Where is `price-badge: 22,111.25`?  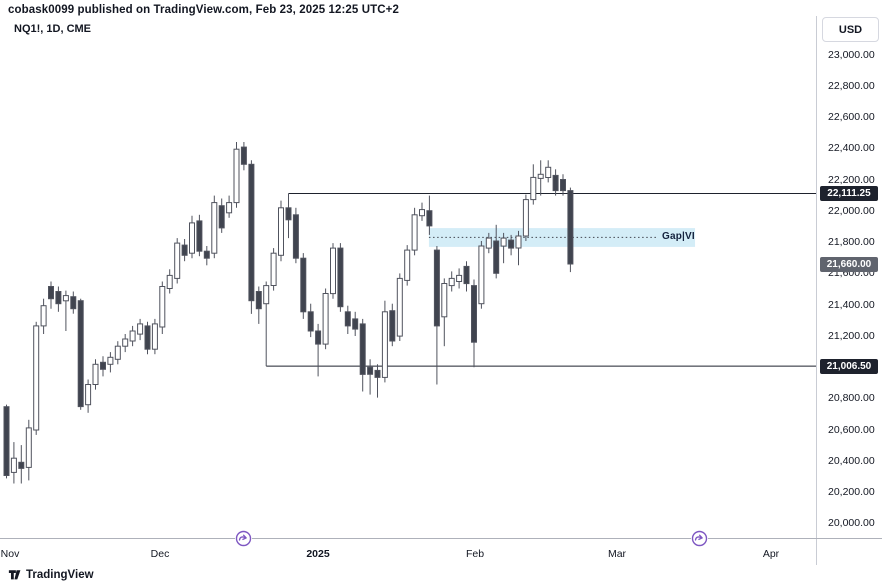 price-badge: 22,111.25 is located at coordinates (849, 193).